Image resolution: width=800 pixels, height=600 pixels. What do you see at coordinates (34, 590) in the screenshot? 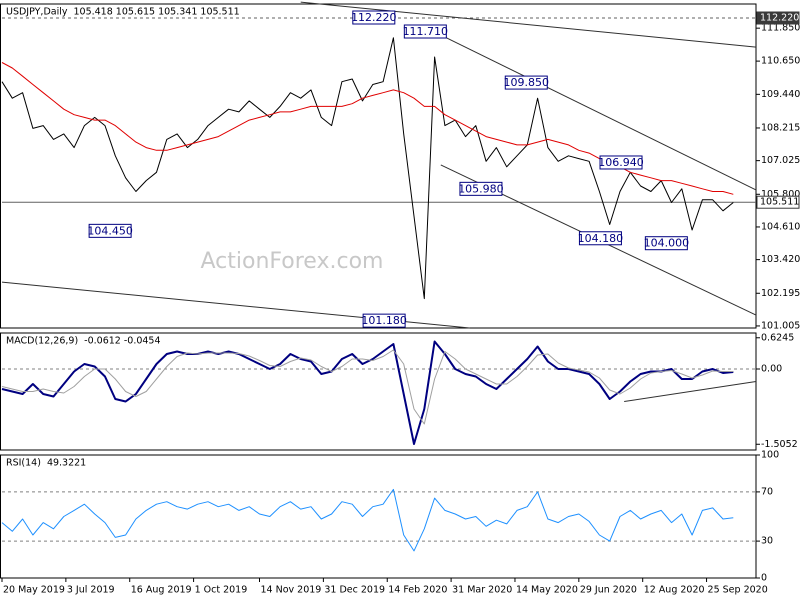
I see `x-tick-label: 20 May 2019` at bounding box center [34, 590].